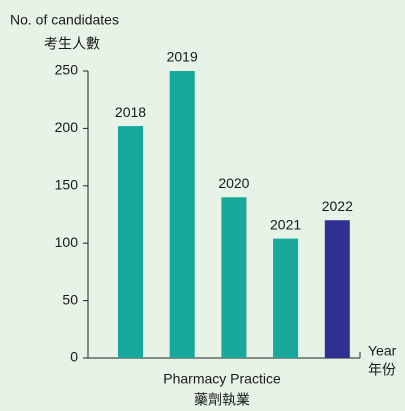 This screenshot has width=405, height=411. What do you see at coordinates (222, 379) in the screenshot?
I see `group-label: Pharmacy Practice` at bounding box center [222, 379].